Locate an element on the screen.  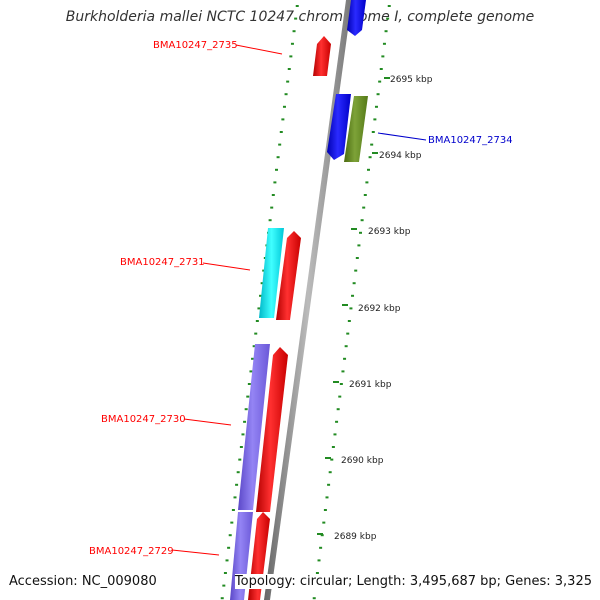
tick-label: 2693 kbp is located at coordinates (389, 232).